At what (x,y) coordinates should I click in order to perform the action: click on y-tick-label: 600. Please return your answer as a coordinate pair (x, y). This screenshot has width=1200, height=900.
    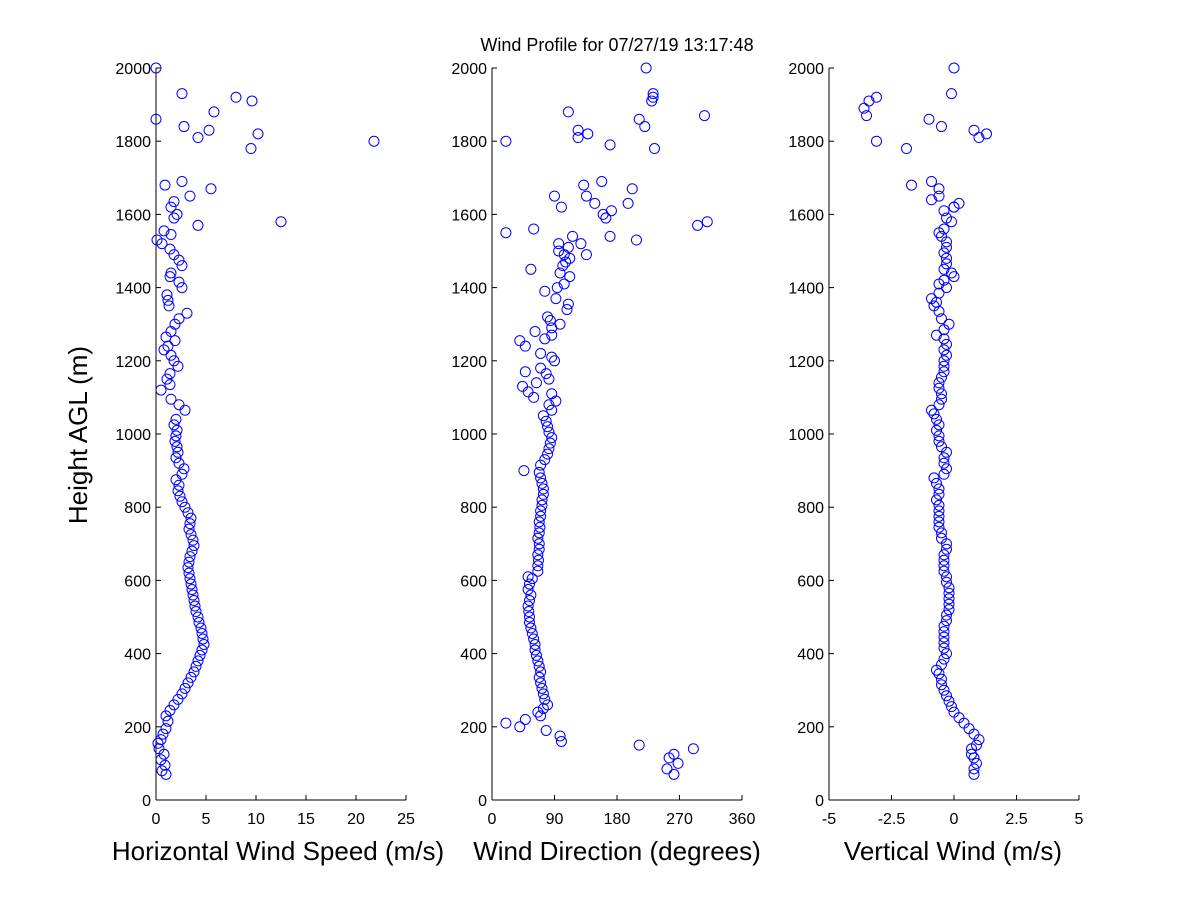
    Looking at the image, I should click on (137, 581).